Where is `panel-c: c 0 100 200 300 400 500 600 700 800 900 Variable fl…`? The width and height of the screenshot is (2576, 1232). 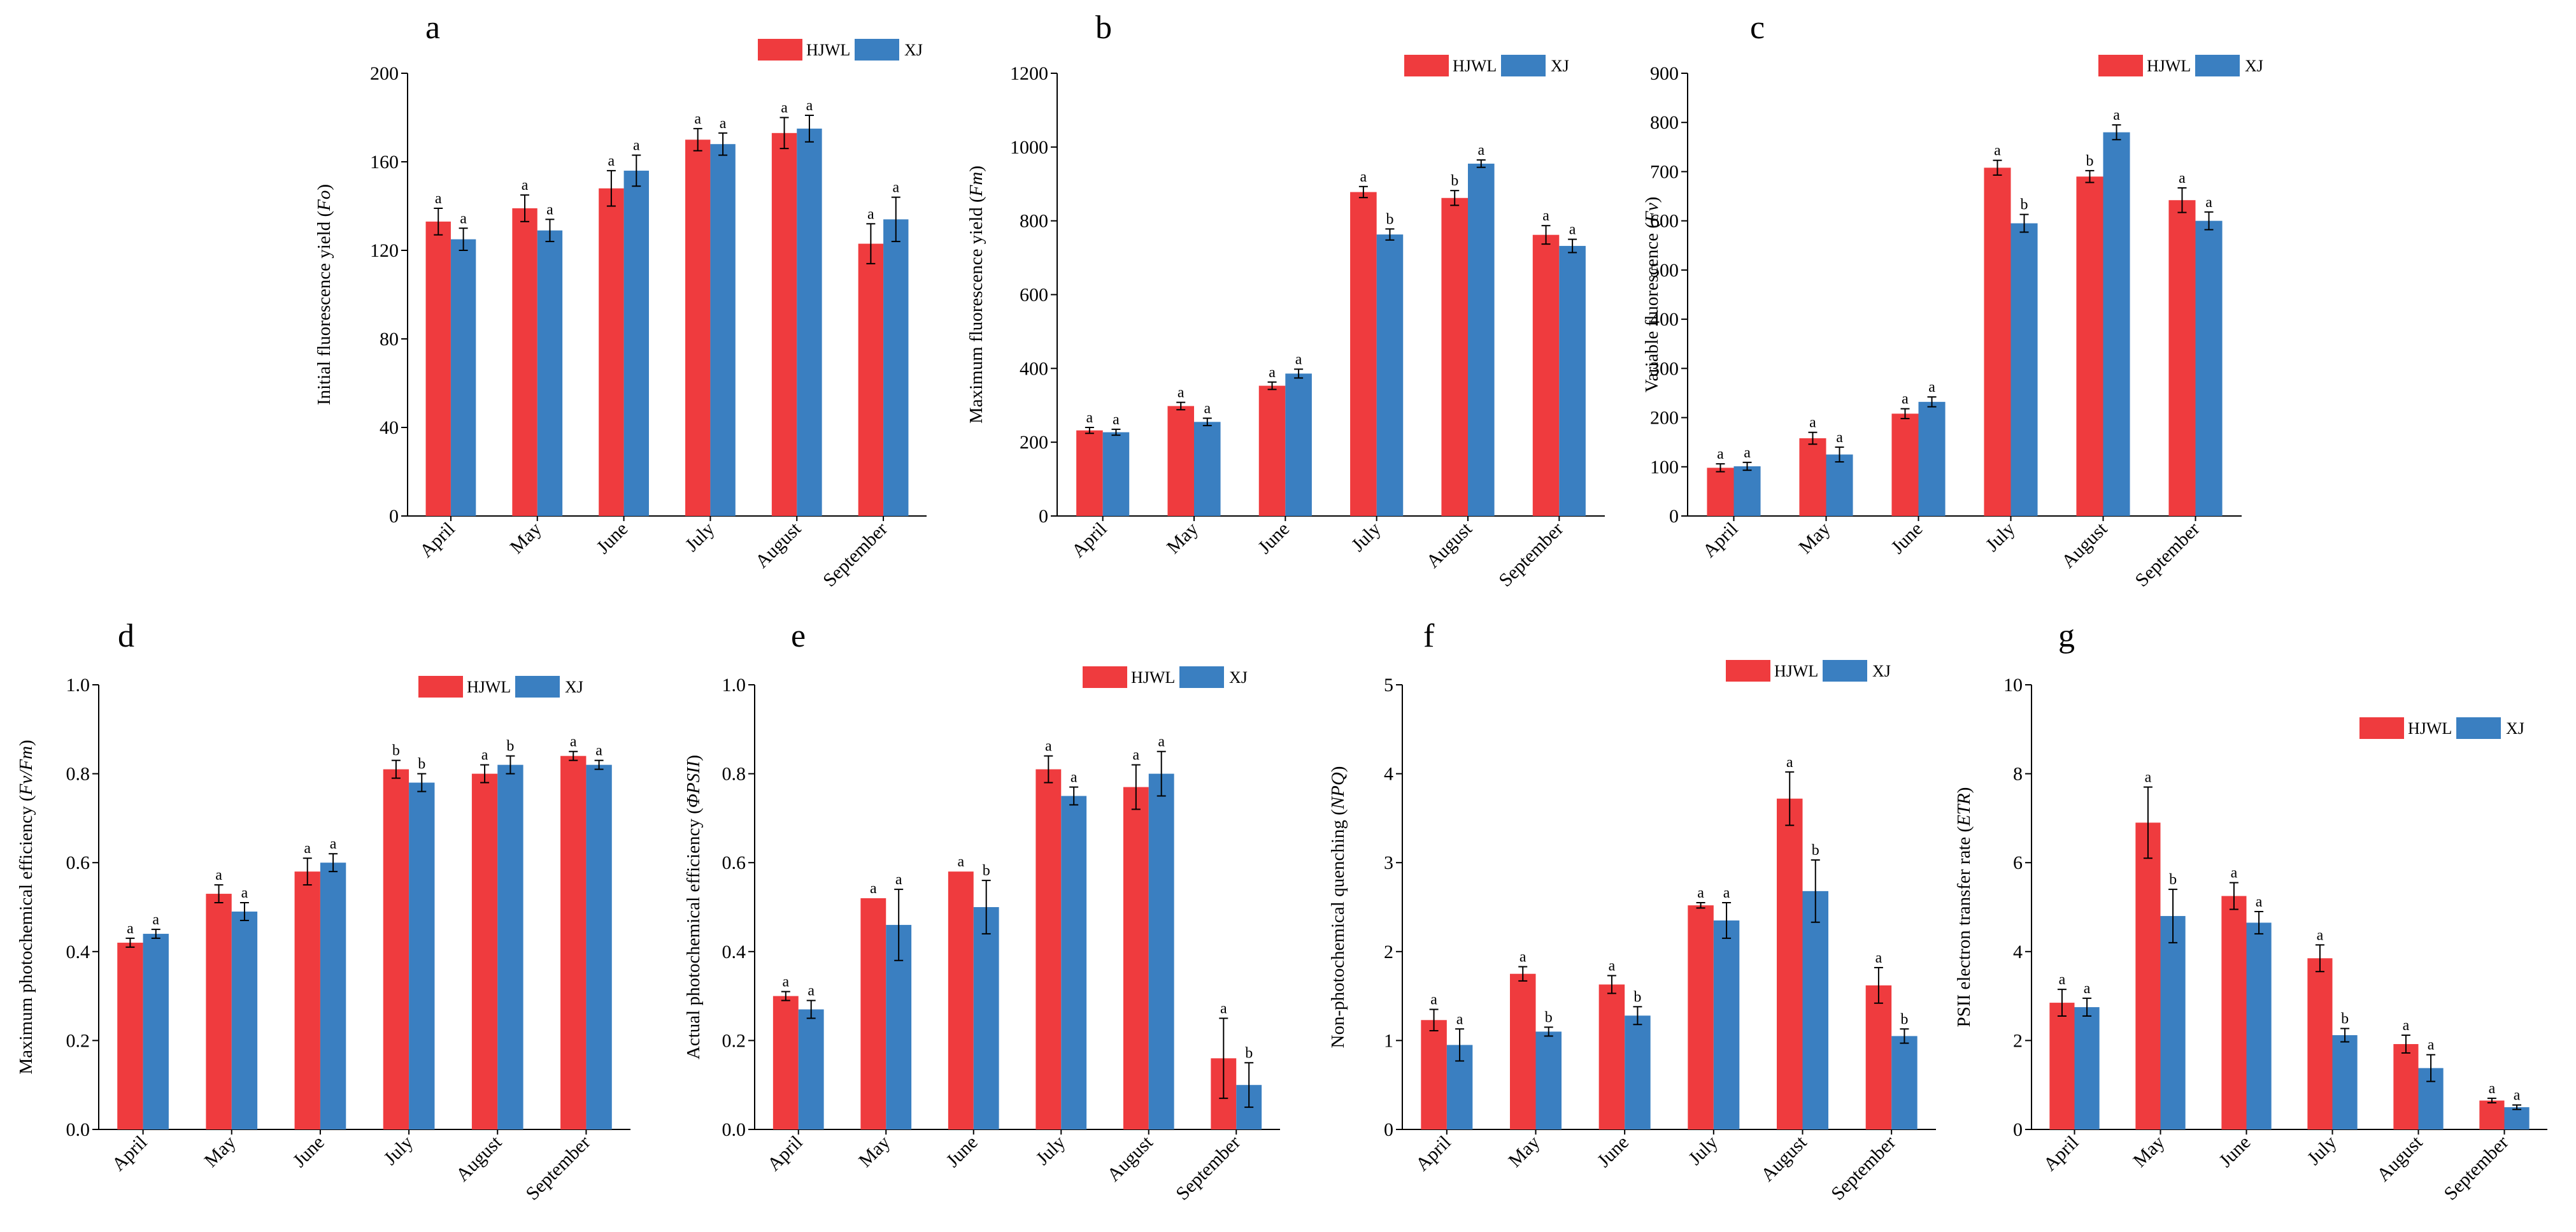
panel-c: c 0 100 200 300 400 500 600 700 800 900 Variable fl… is located at coordinates (1953, 300).